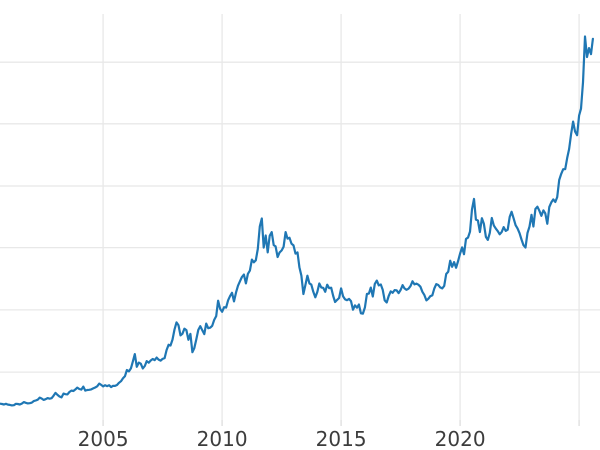  Describe the element at coordinates (282, 438) in the screenshot. I see `x-axis-tick-labels: 2005 2010 2015 2020` at that location.